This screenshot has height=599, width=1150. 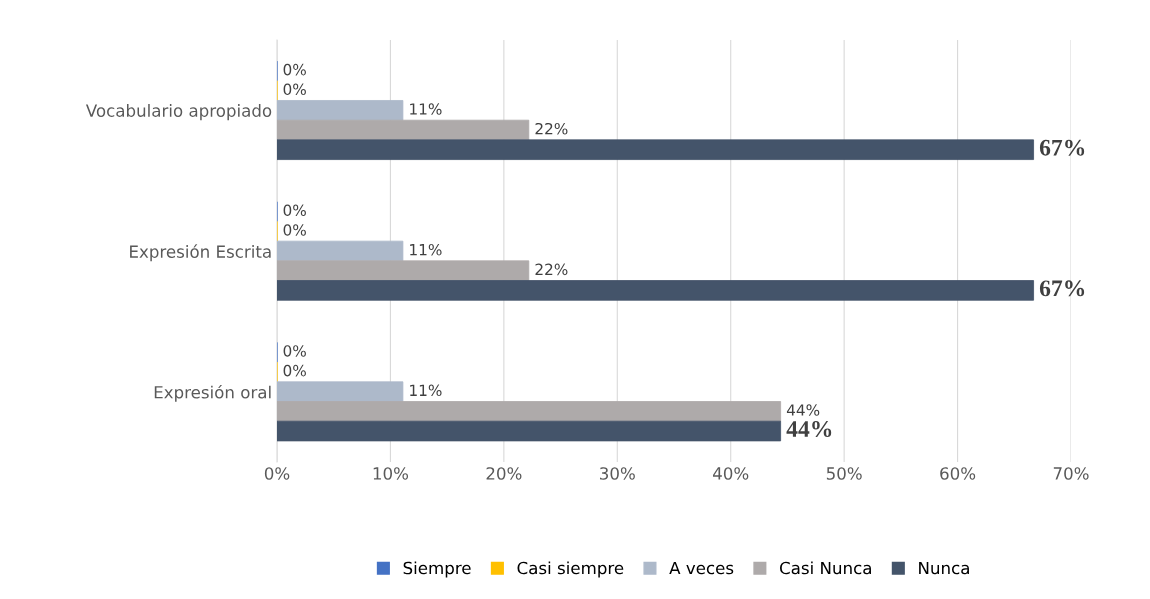 What do you see at coordinates (391, 473) in the screenshot?
I see `x-tick-label: 10%` at bounding box center [391, 473].